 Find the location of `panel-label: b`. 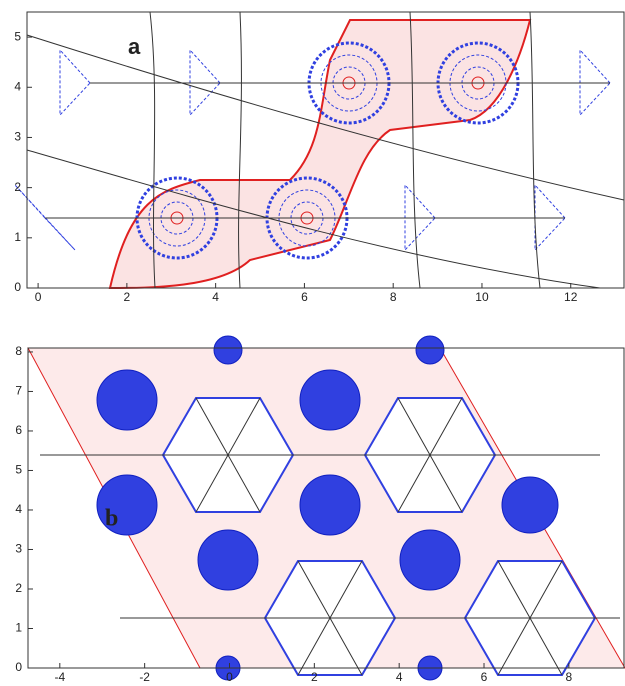

panel-label: b is located at coordinates (111, 519).